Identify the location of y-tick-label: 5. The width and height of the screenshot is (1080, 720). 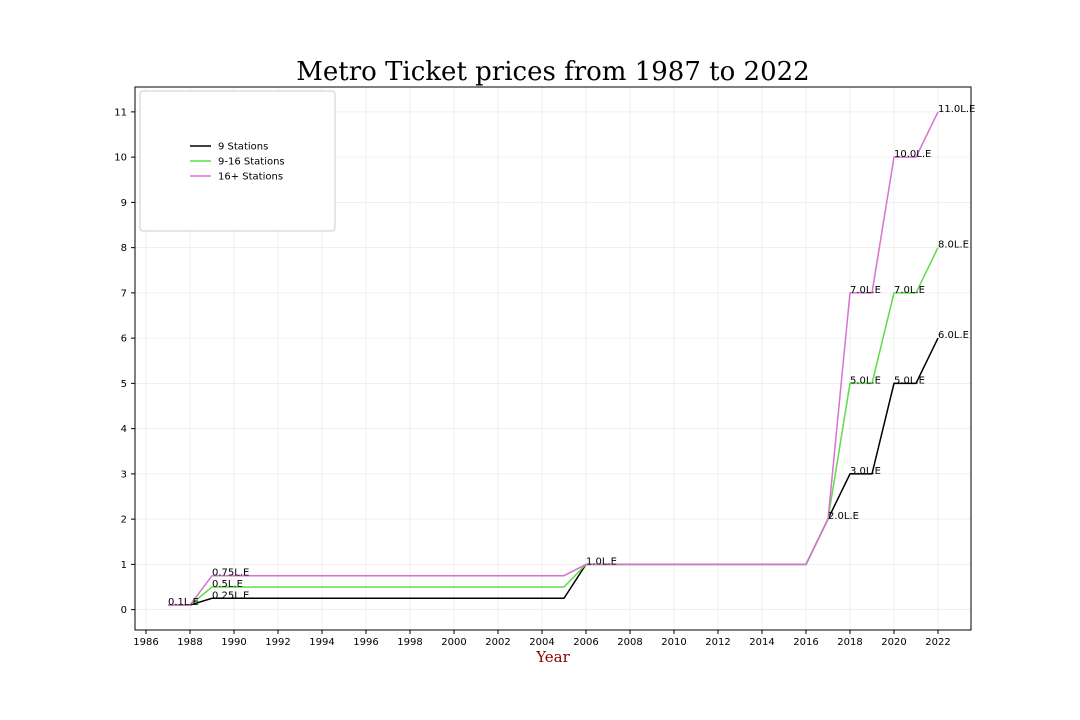
(124, 384).